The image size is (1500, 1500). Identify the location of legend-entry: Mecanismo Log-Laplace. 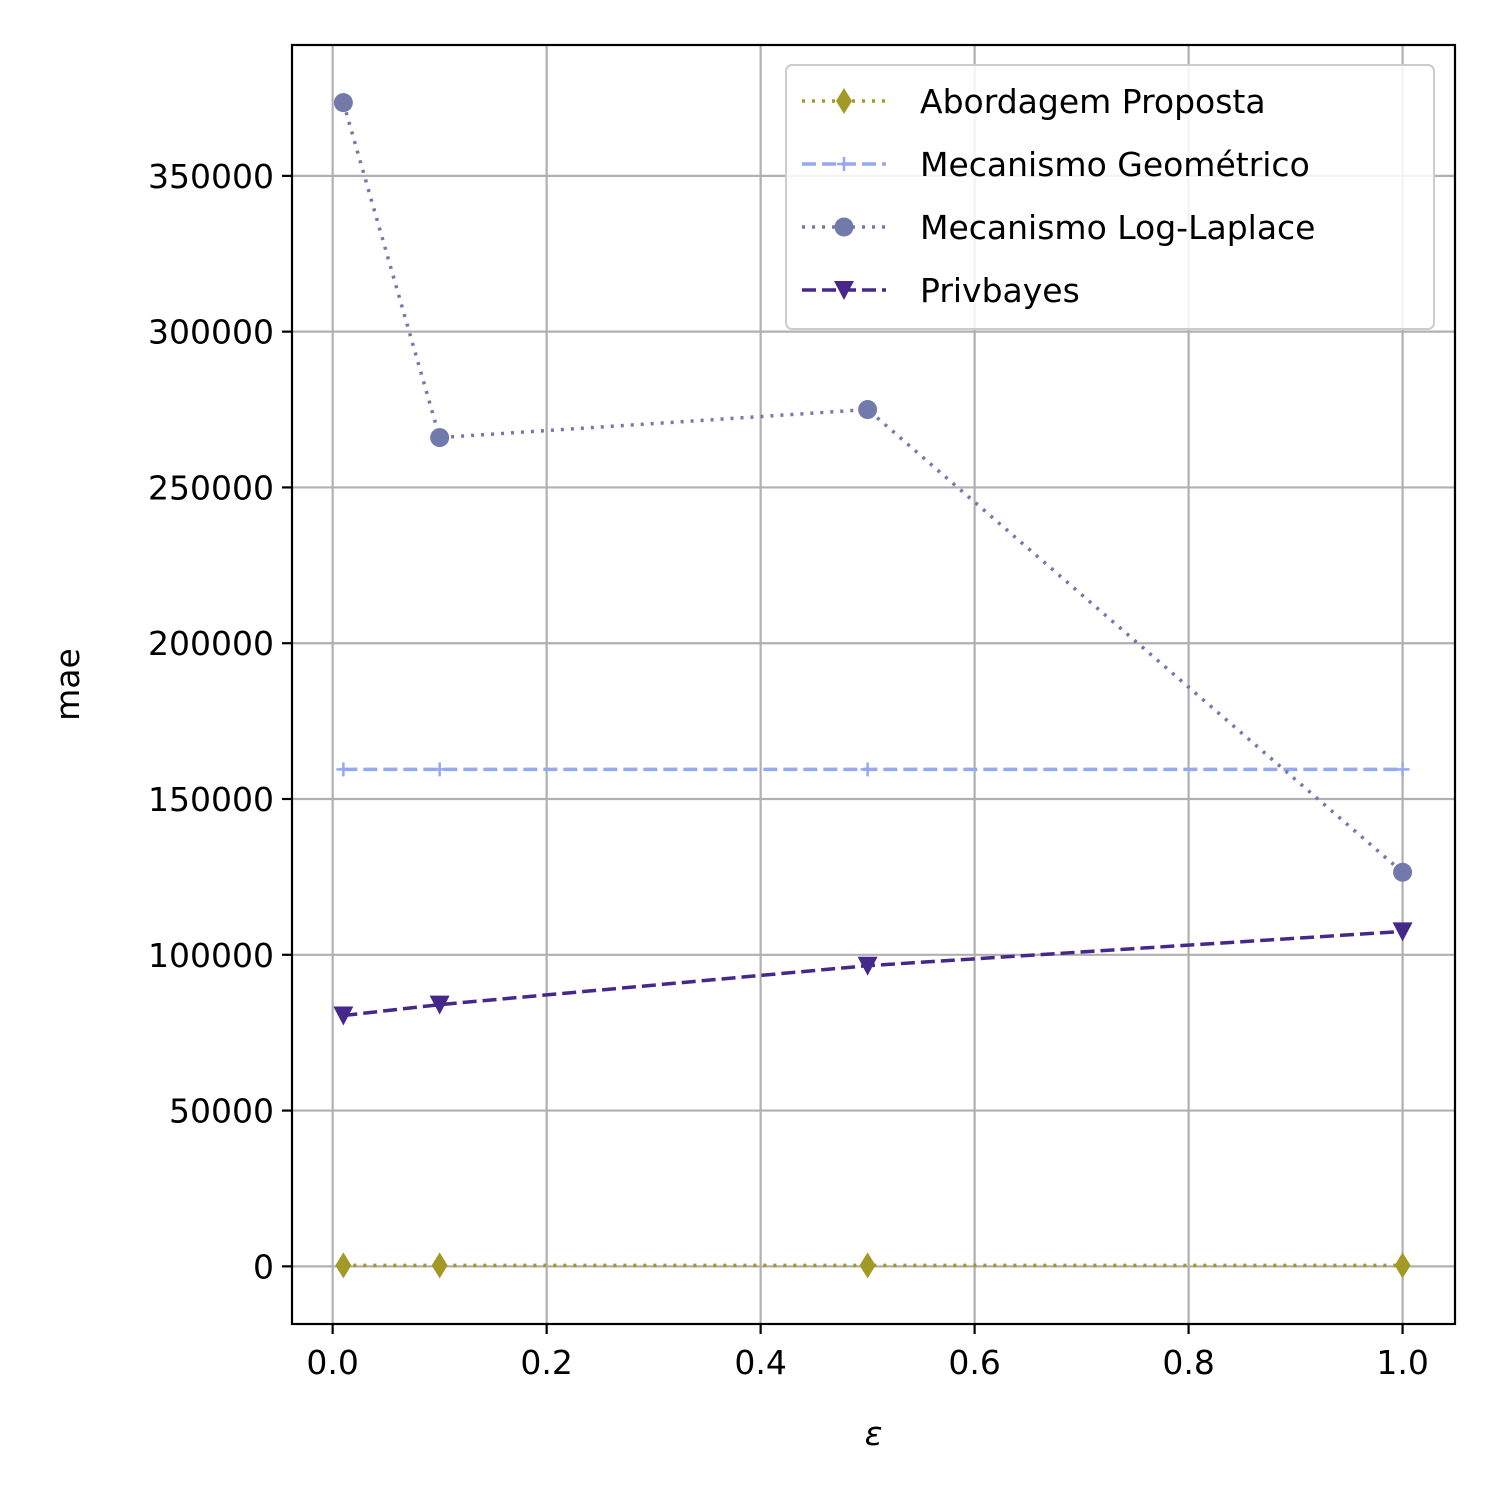
(1058, 227).